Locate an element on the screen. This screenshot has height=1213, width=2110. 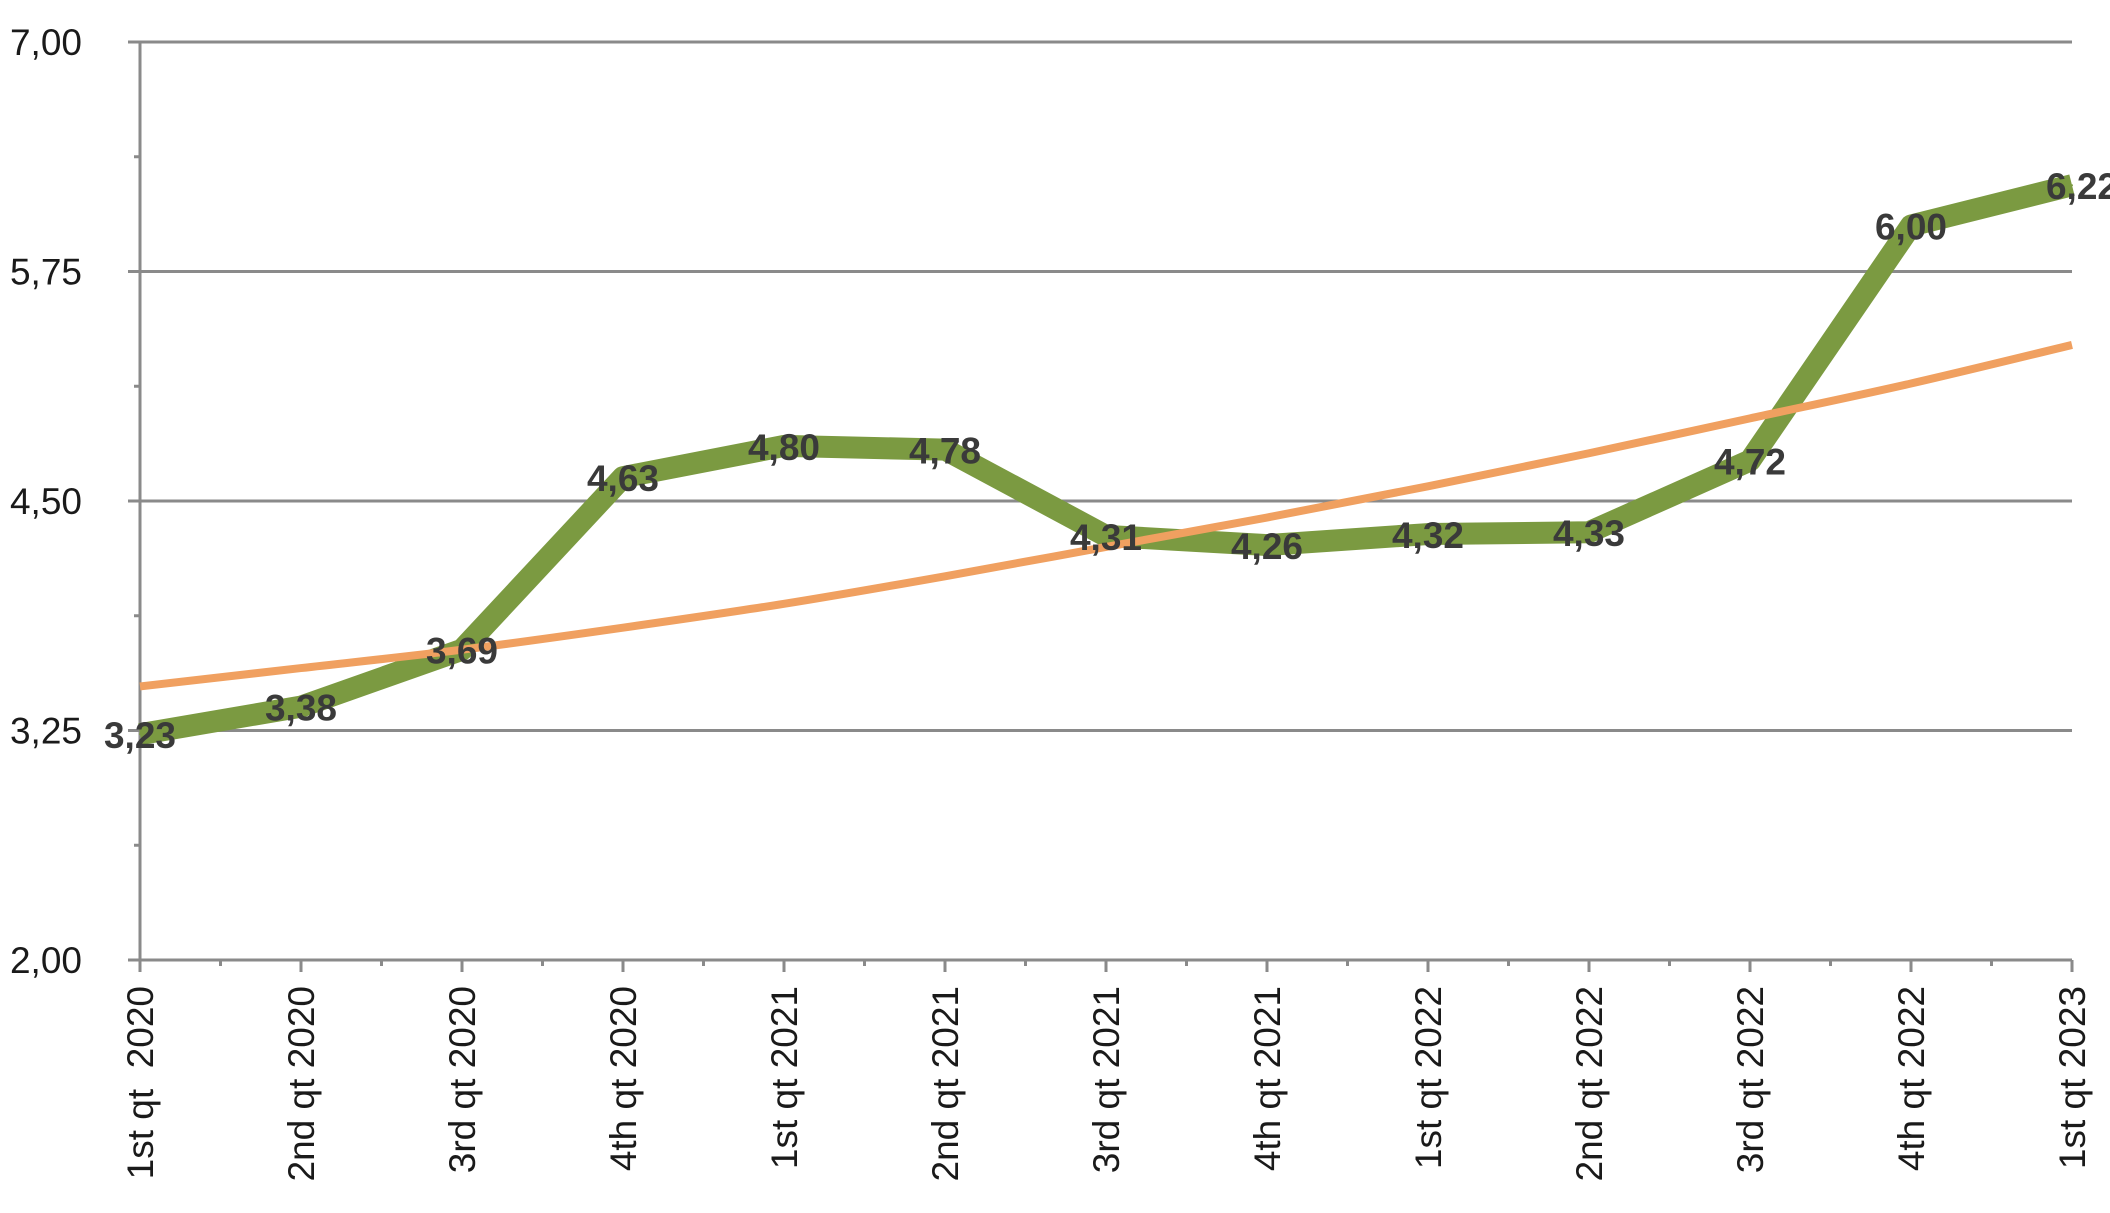
data-label-8: 4,32 is located at coordinates (1428, 535).